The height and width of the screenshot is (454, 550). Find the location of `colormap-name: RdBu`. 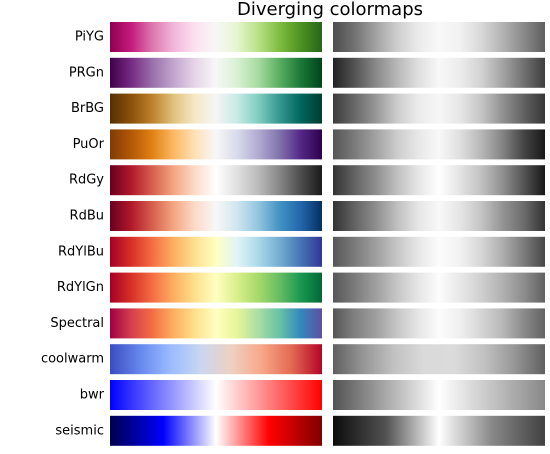

colormap-name: RdBu is located at coordinates (87, 216).